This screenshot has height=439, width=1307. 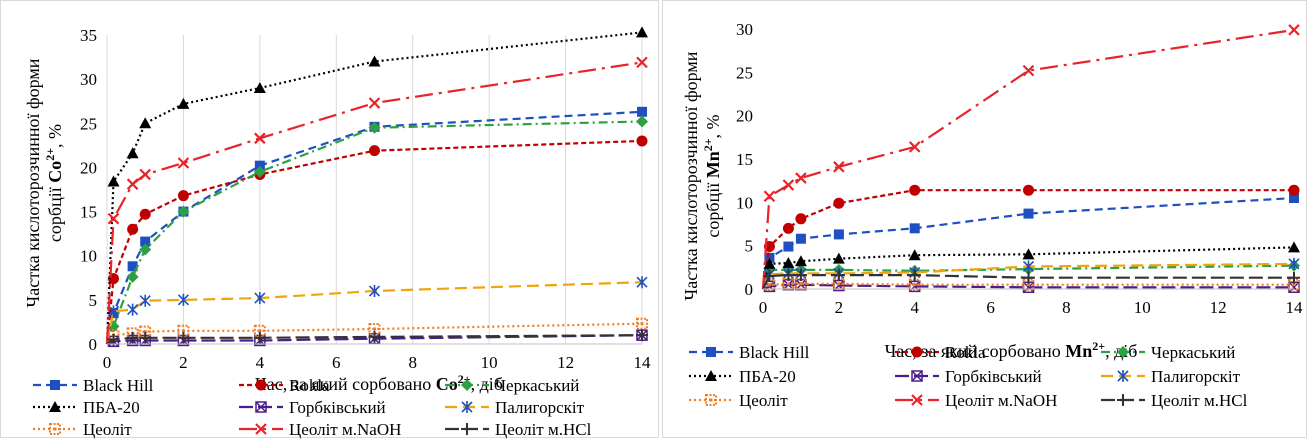 I want to click on x-tick-label: 0, so click(x=763, y=307).